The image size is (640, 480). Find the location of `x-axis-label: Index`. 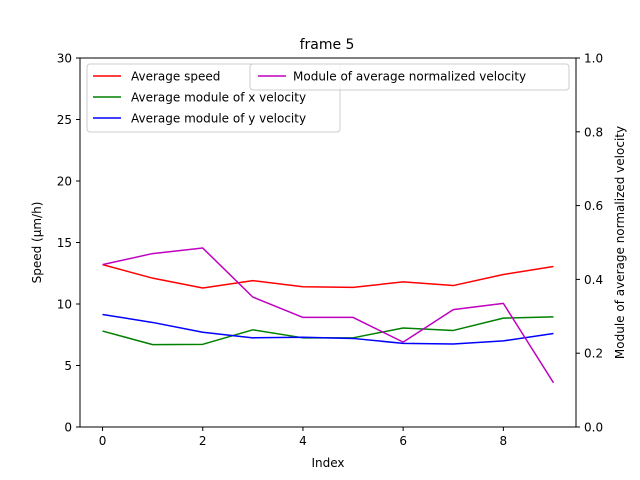

x-axis-label: Index is located at coordinates (327, 463).